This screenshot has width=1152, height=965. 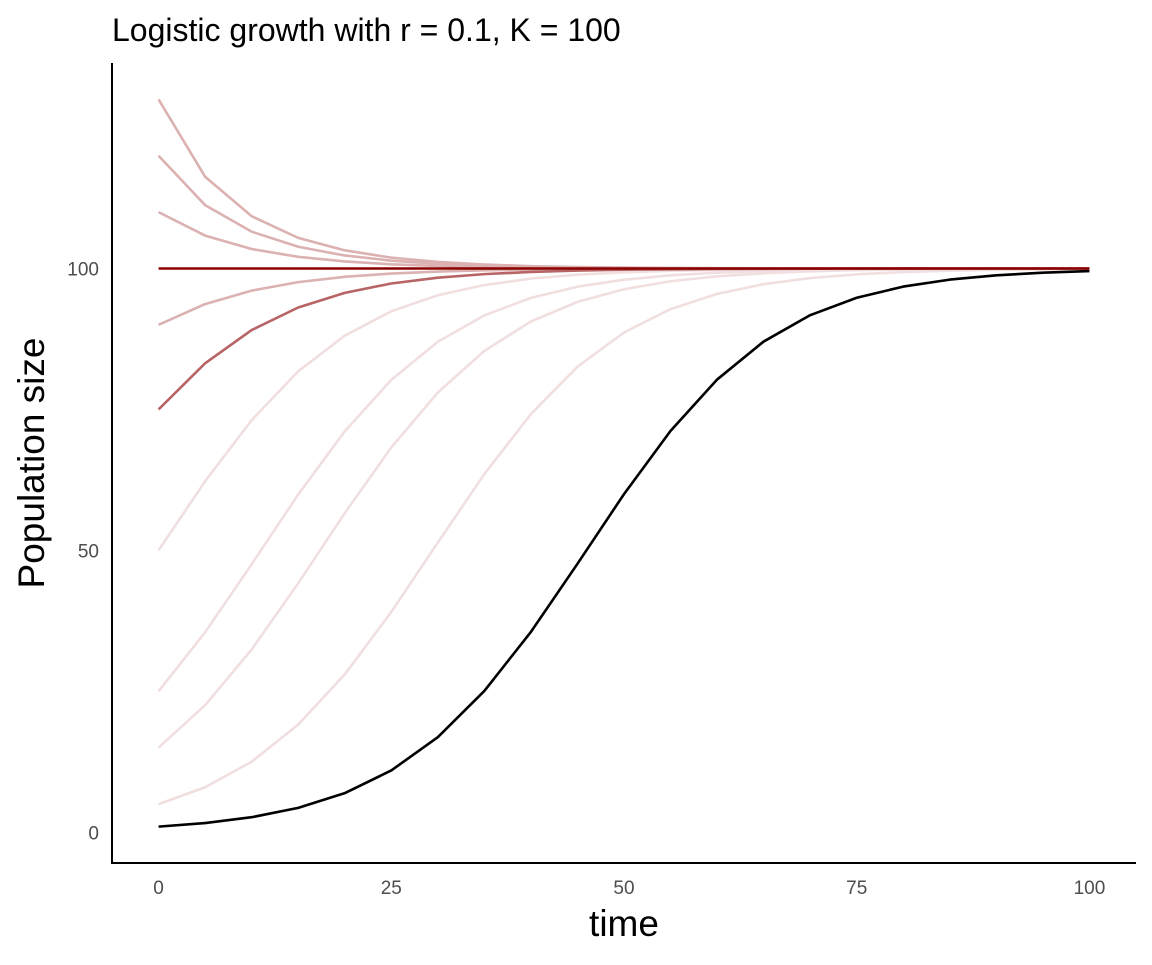 What do you see at coordinates (366, 30) in the screenshot?
I see `chart-title: Logistic growth with r = 0.1, K = 100` at bounding box center [366, 30].